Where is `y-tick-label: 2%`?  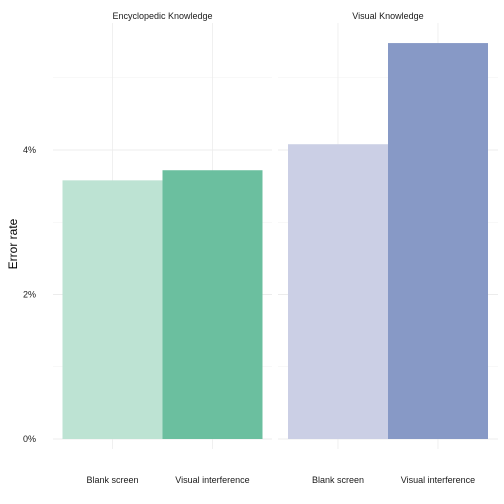
y-tick-label: 2% is located at coordinates (29, 295).